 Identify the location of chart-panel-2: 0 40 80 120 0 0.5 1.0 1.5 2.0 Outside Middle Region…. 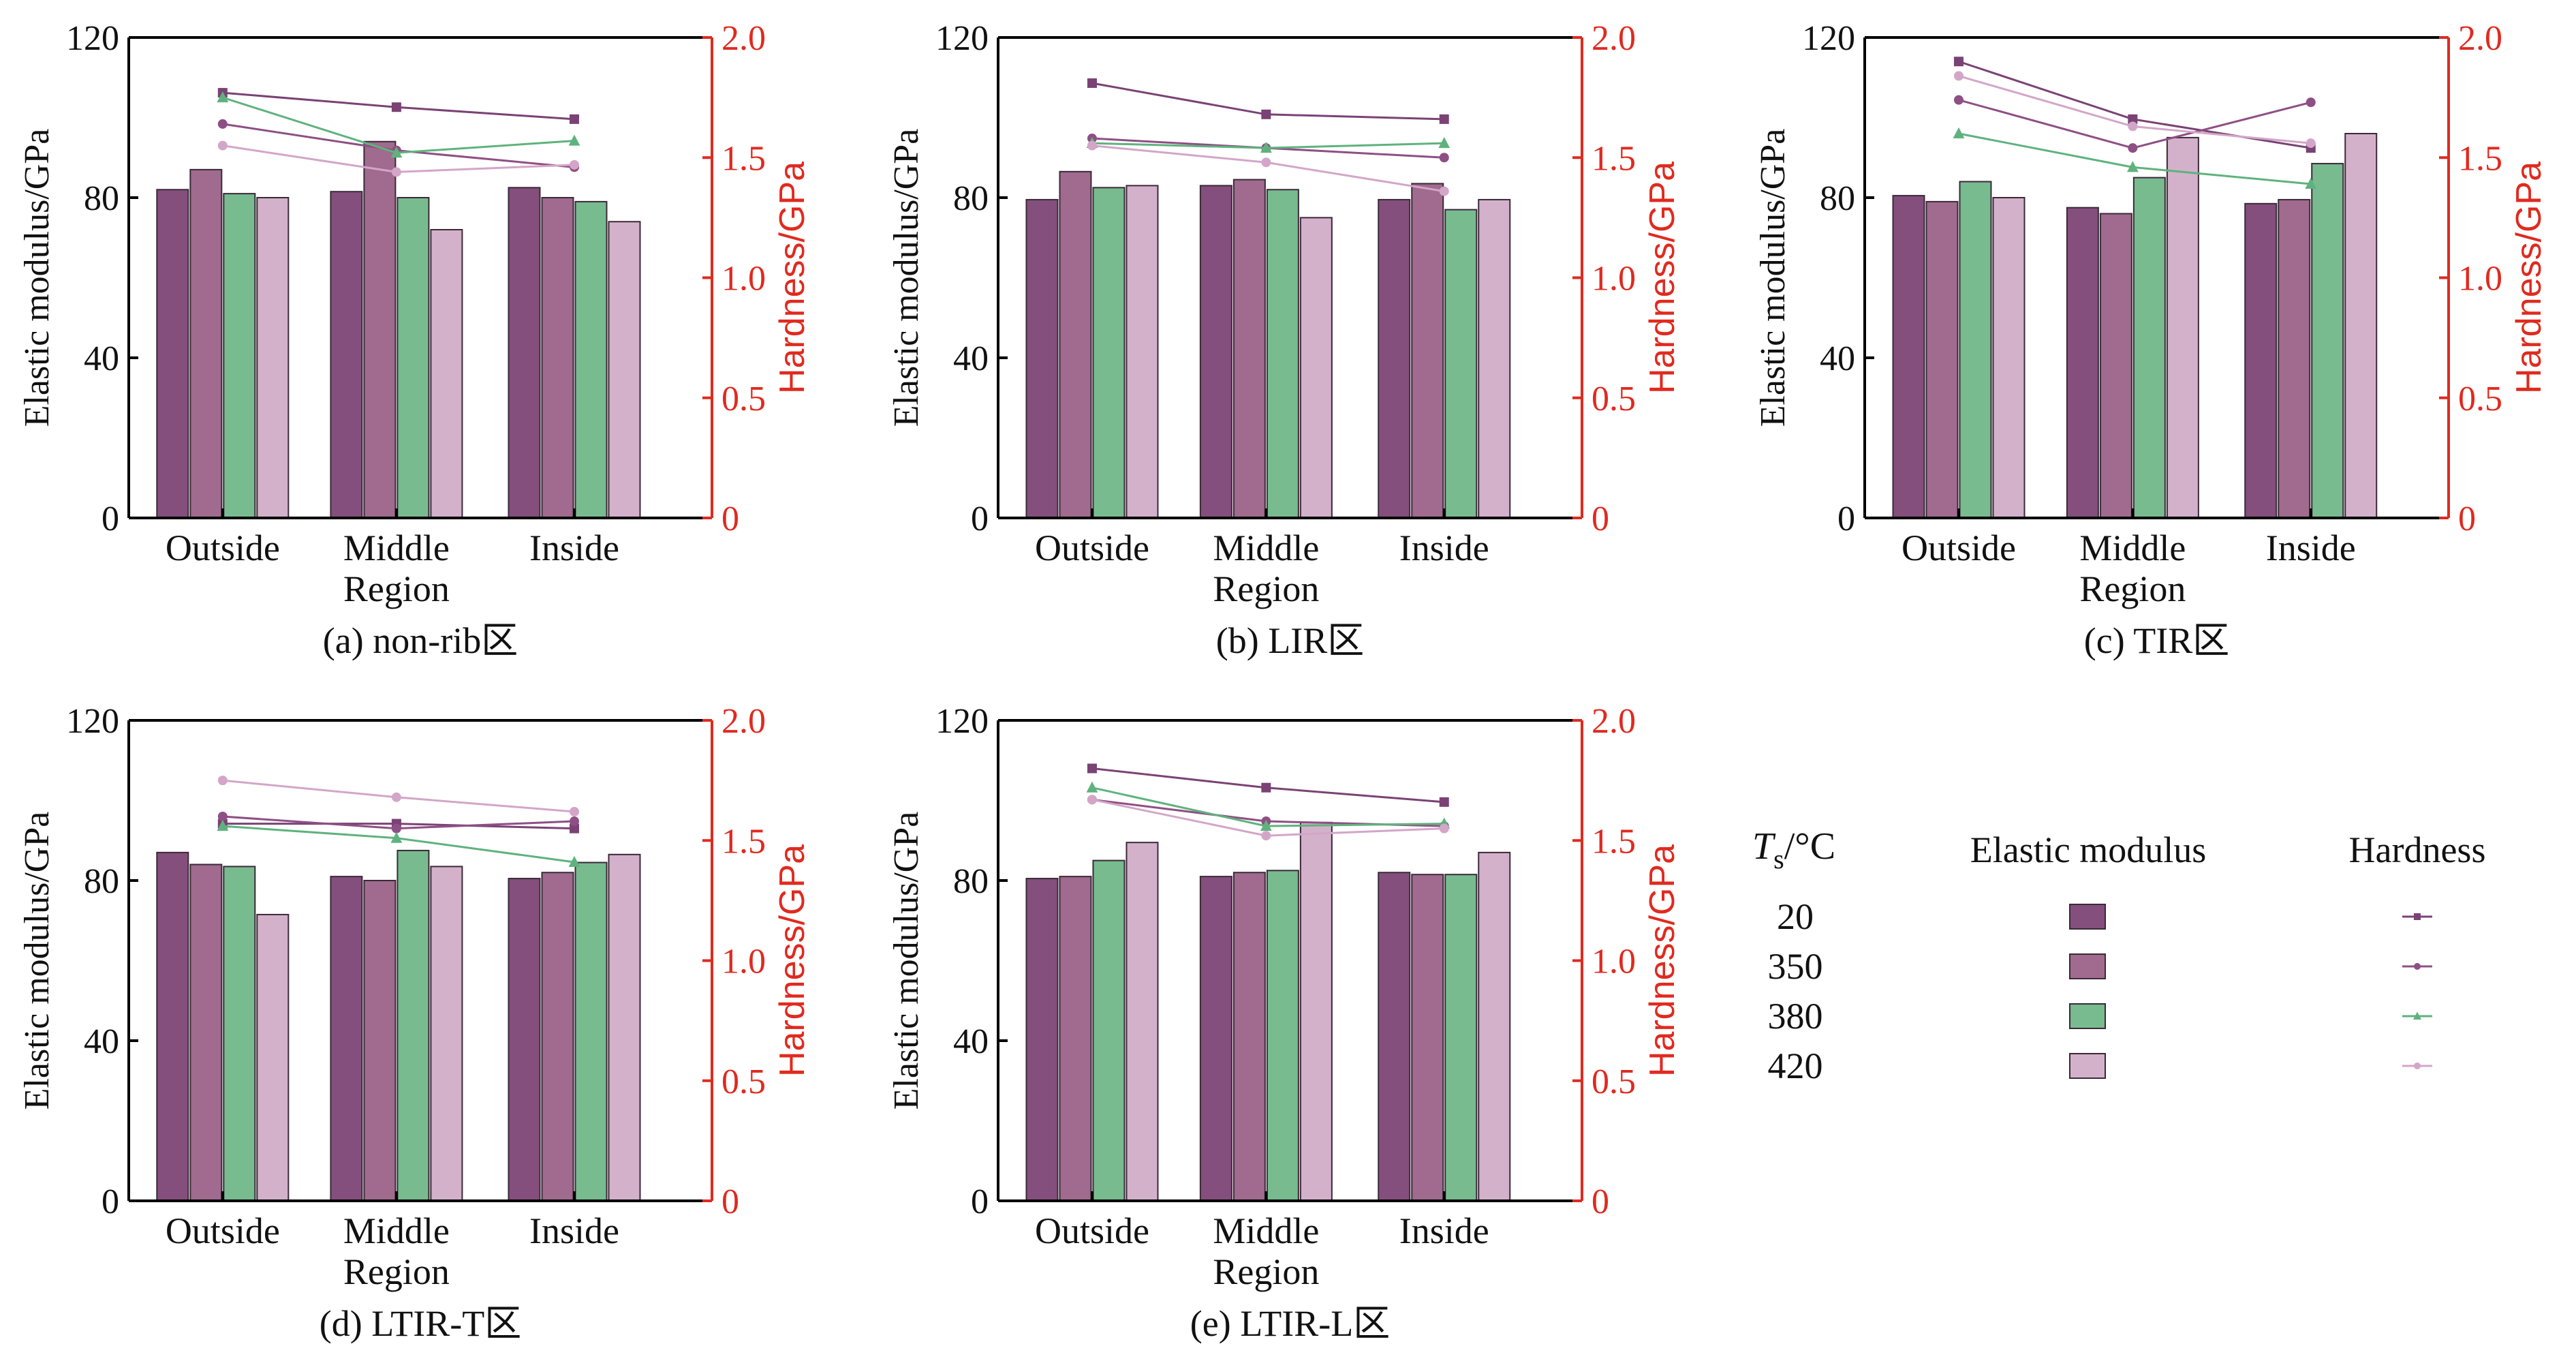
(1284, 340).